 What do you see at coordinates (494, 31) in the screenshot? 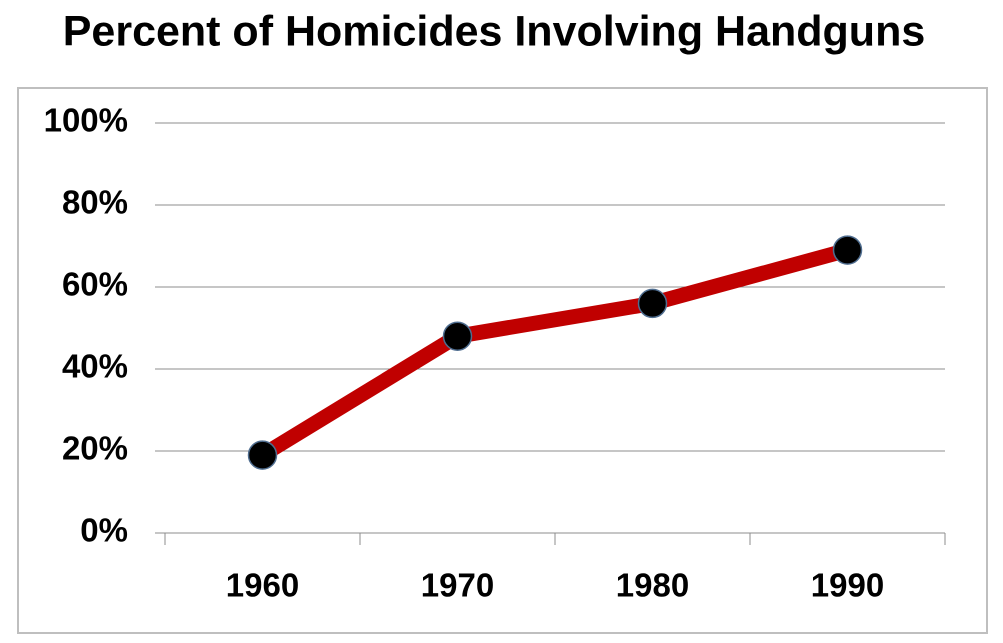
I see `chart-title: Percent of Homicides Involving Handguns` at bounding box center [494, 31].